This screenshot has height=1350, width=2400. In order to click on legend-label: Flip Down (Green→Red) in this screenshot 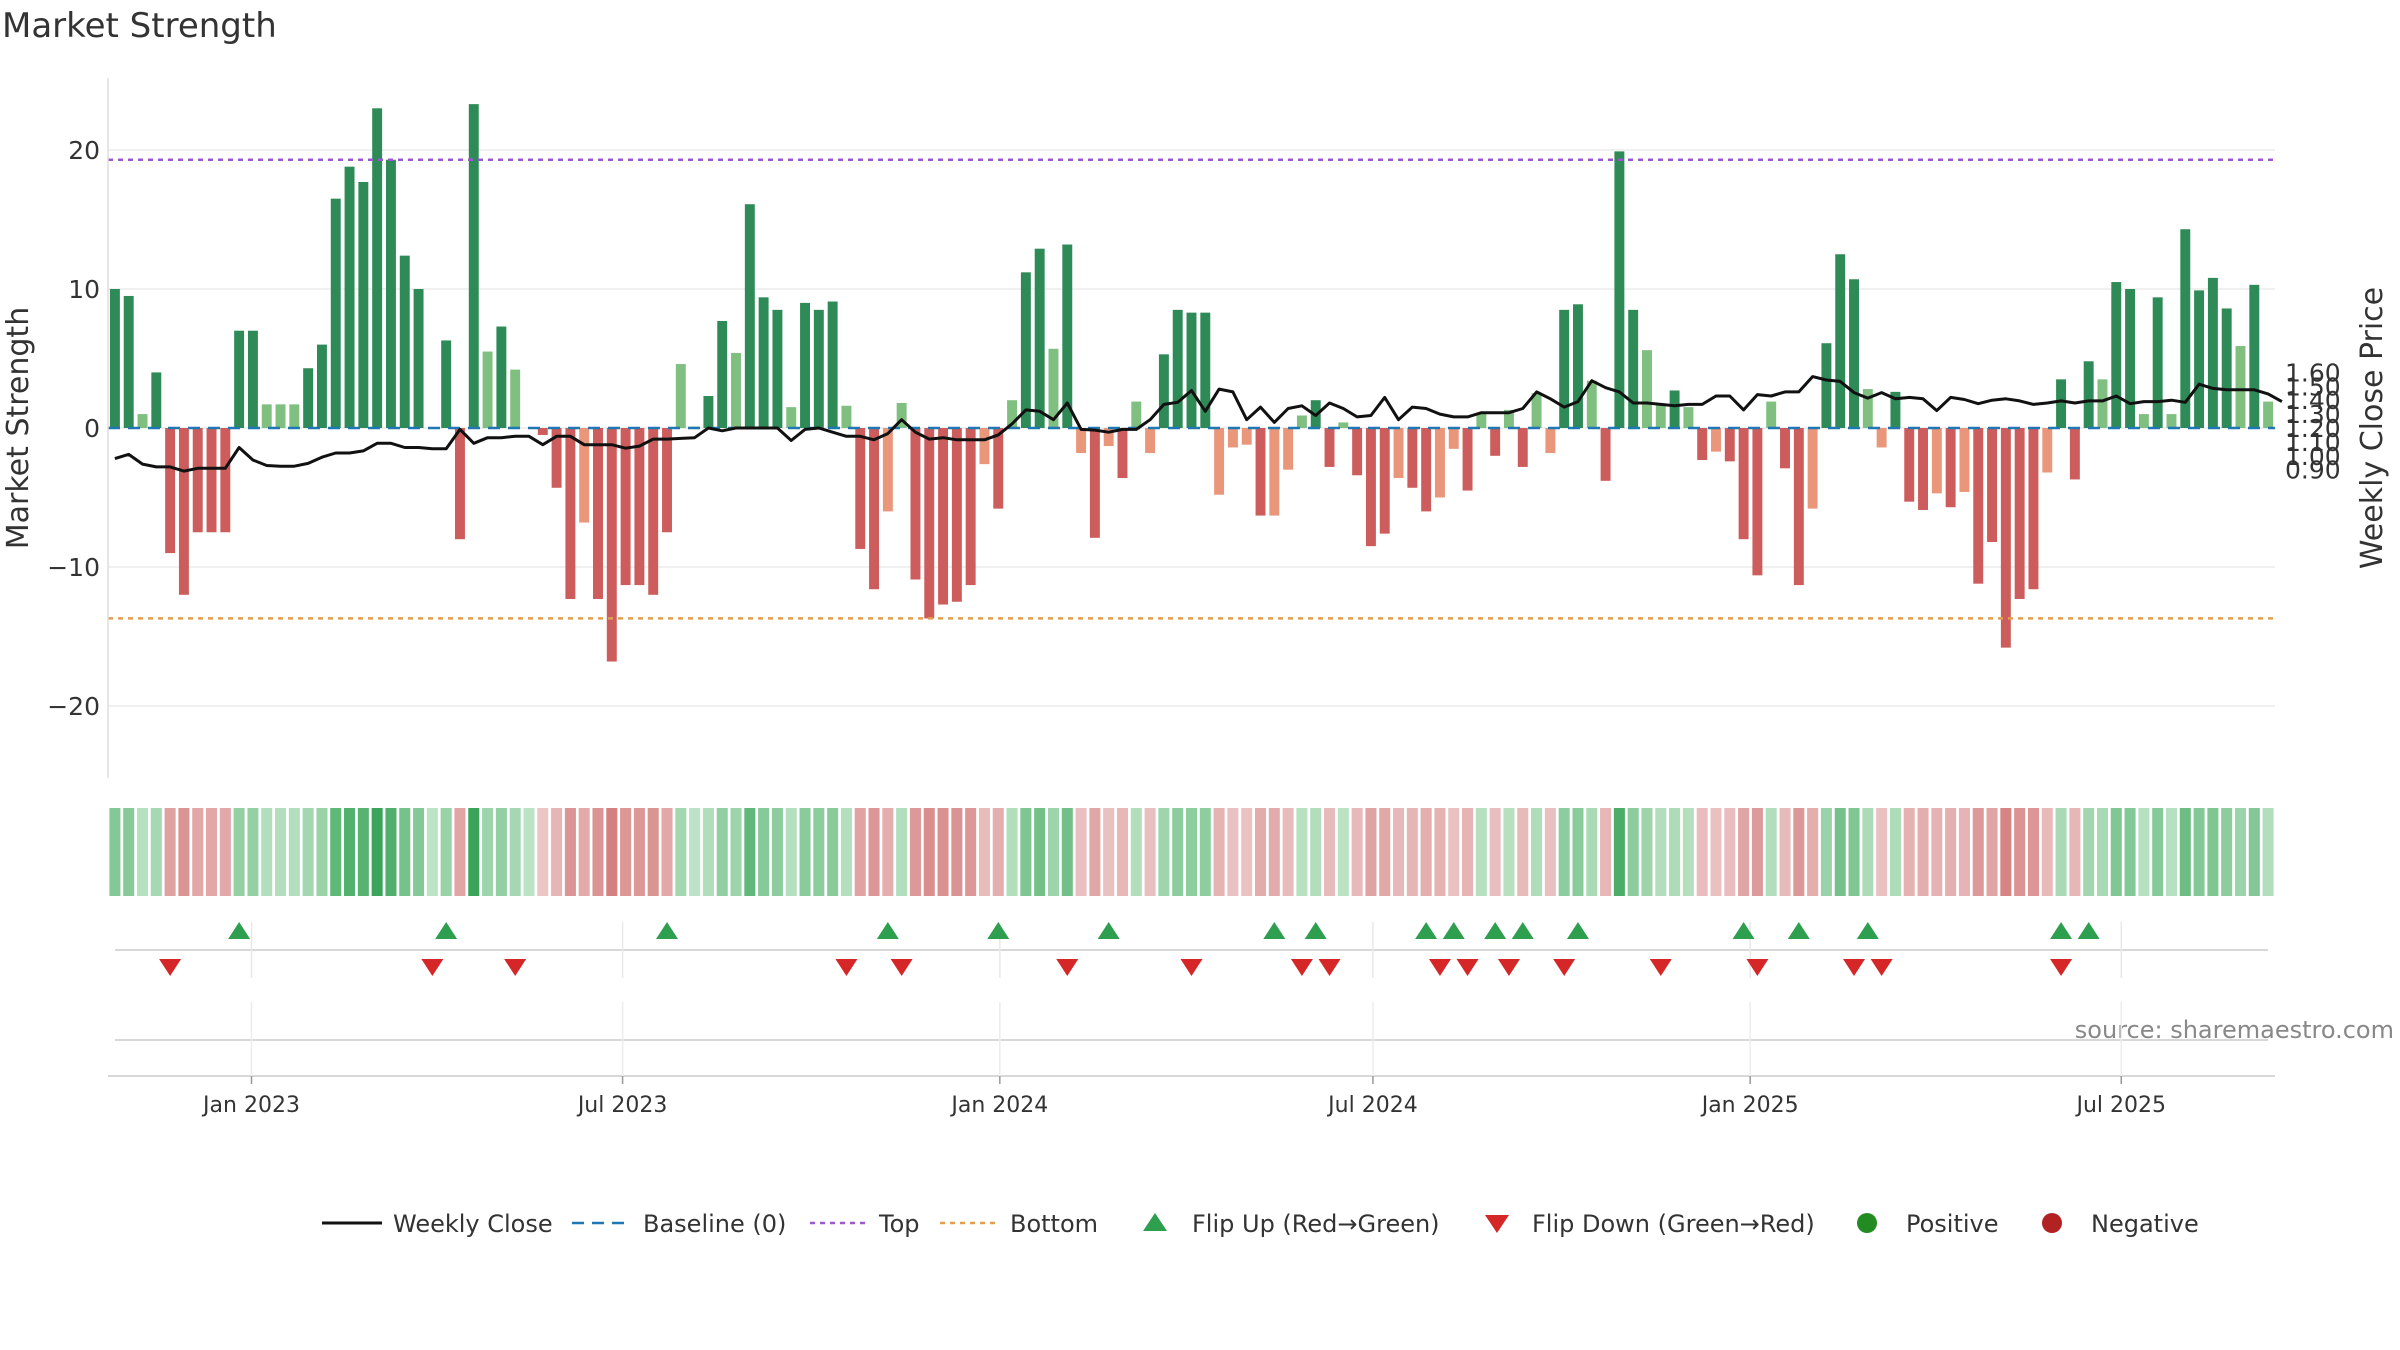, I will do `click(1673, 1224)`.